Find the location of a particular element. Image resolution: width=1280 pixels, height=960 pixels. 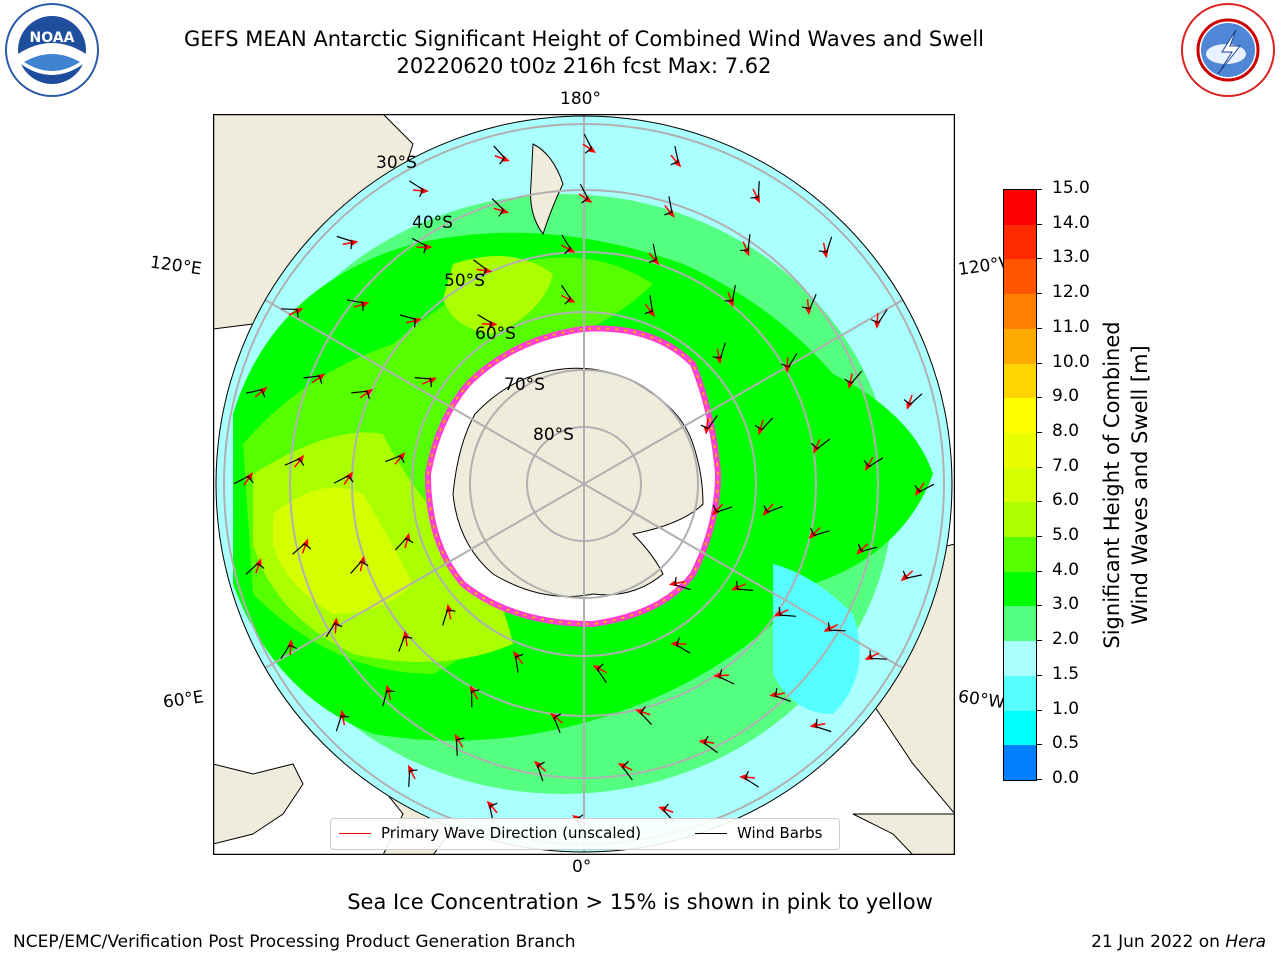

colorbar-label-line1: Significant Height of Combined is located at coordinates (1112, 485).